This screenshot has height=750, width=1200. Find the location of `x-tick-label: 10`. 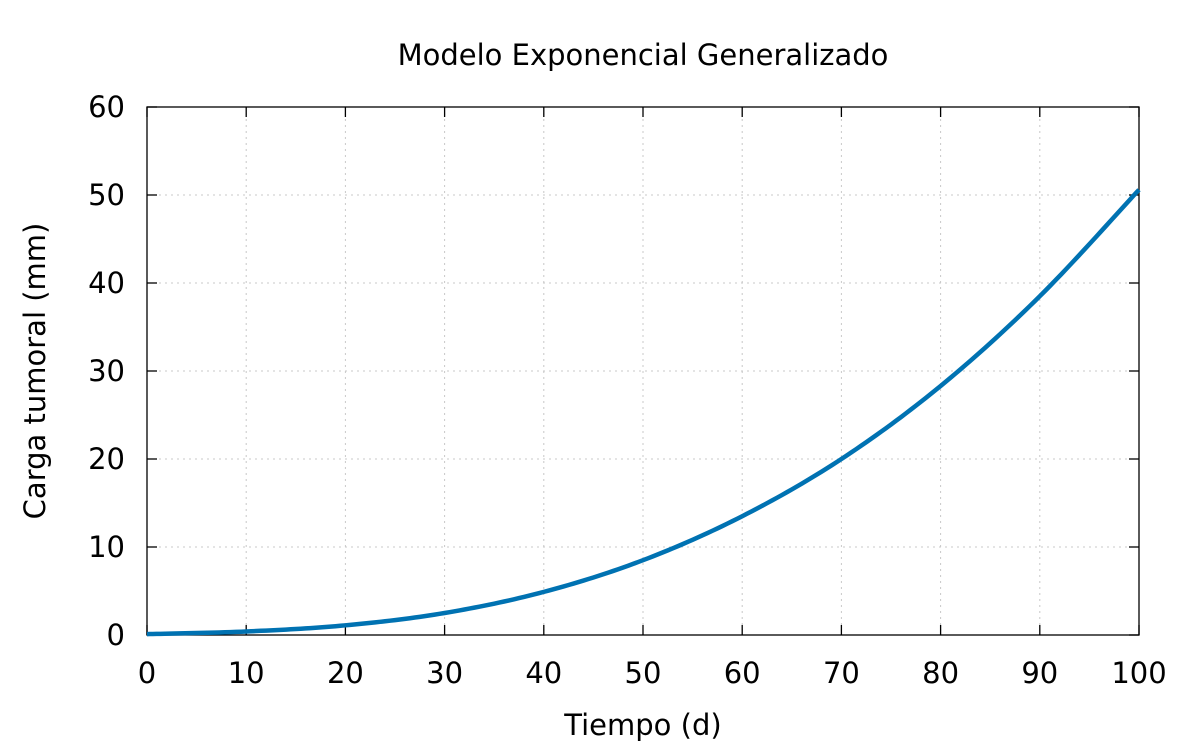

x-tick-label: 10 is located at coordinates (246, 673).